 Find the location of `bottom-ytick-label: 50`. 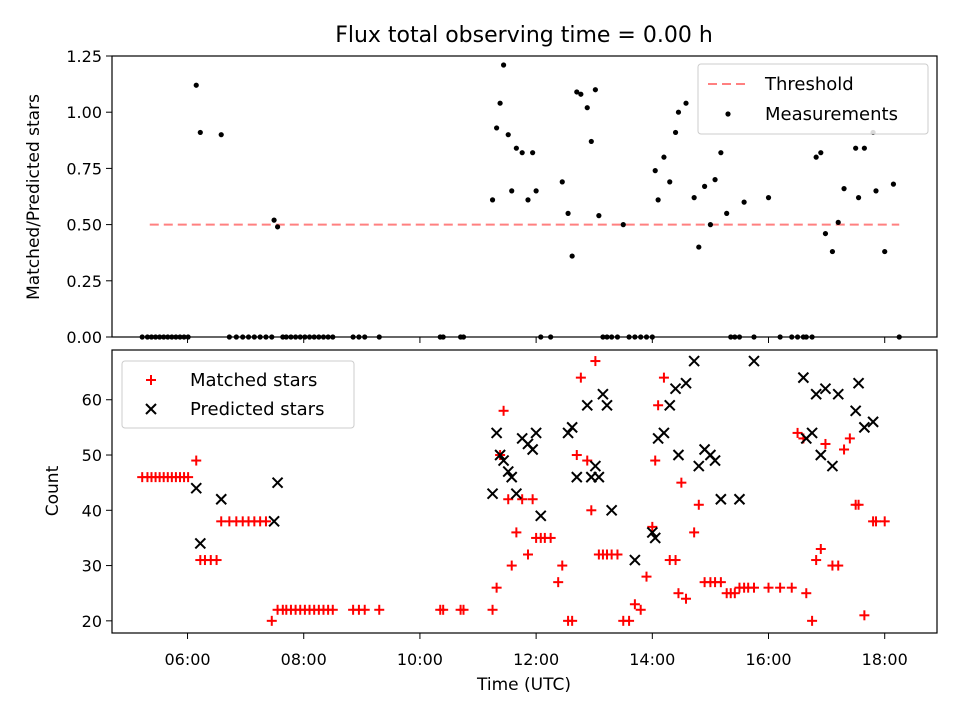

bottom-ytick-label: 50 is located at coordinates (92, 455).